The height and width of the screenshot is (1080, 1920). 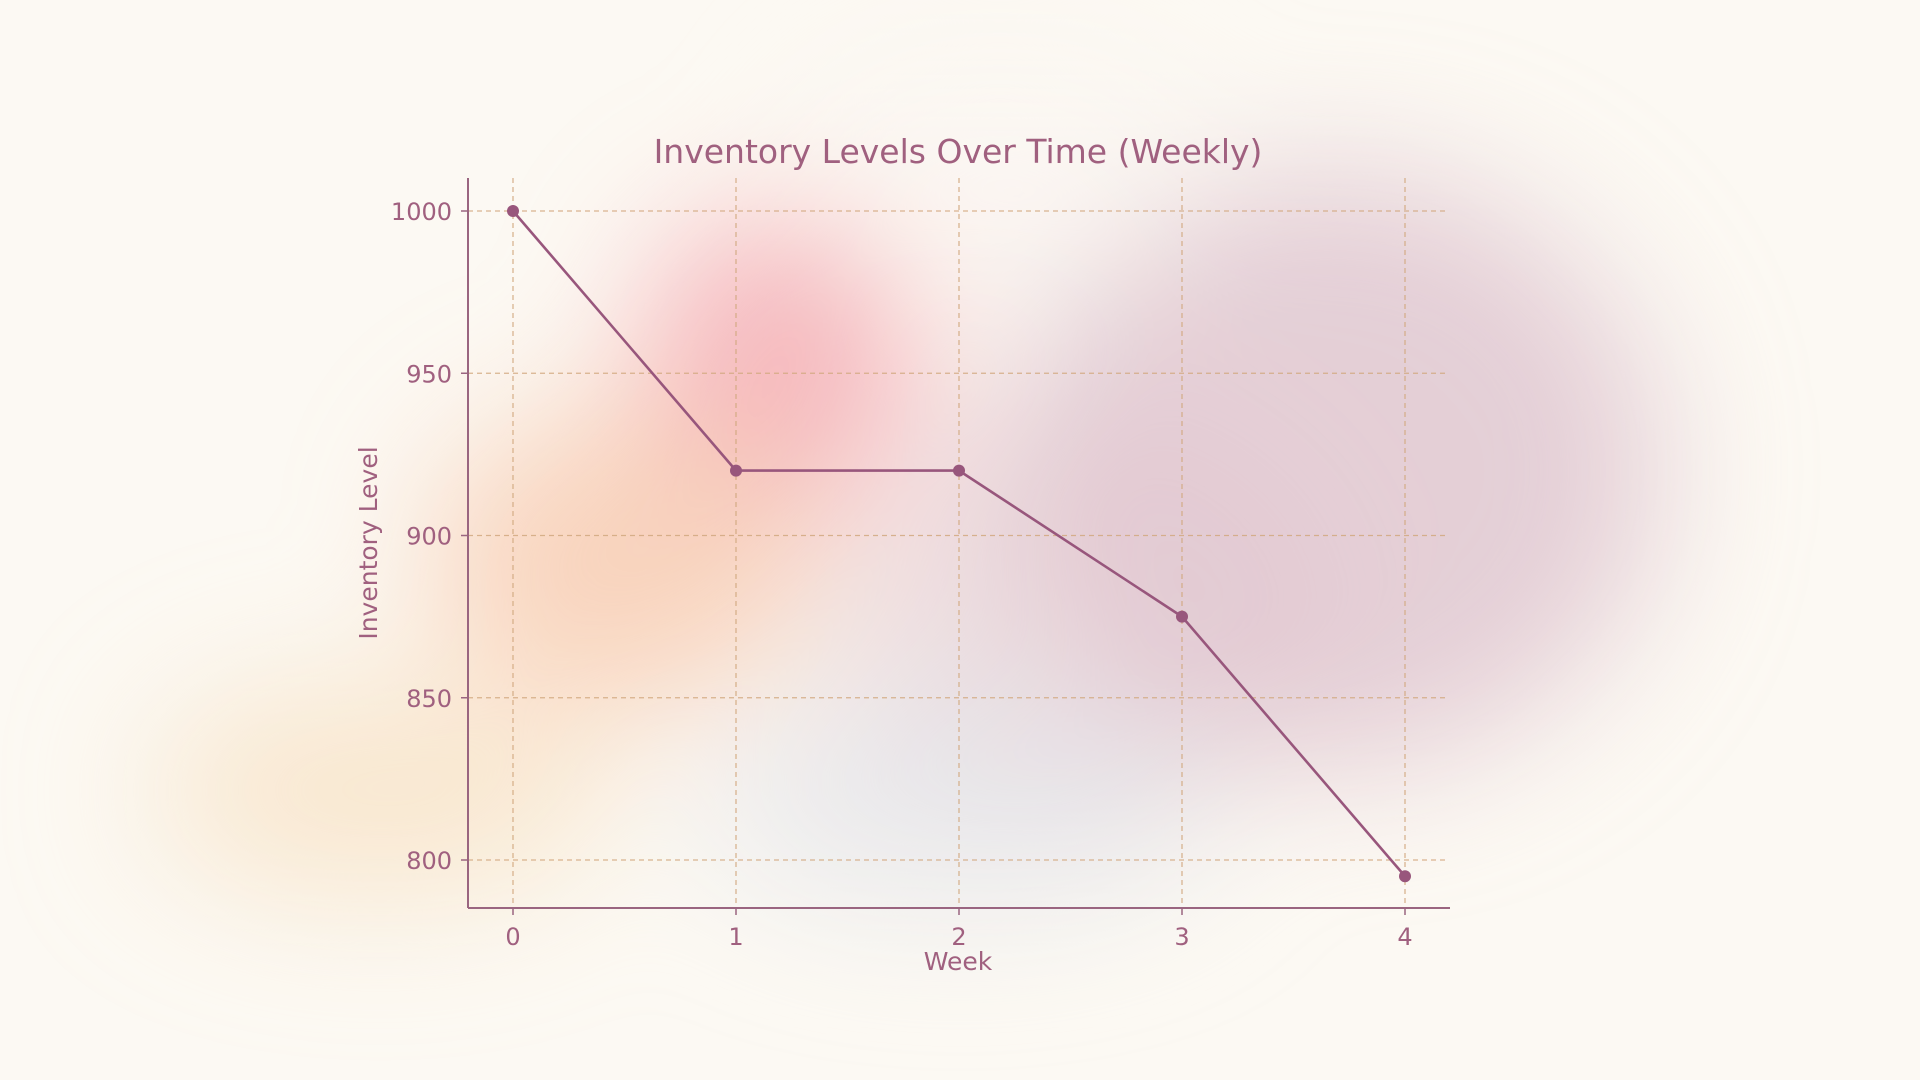 What do you see at coordinates (429, 374) in the screenshot?
I see `y-tick-label: 950` at bounding box center [429, 374].